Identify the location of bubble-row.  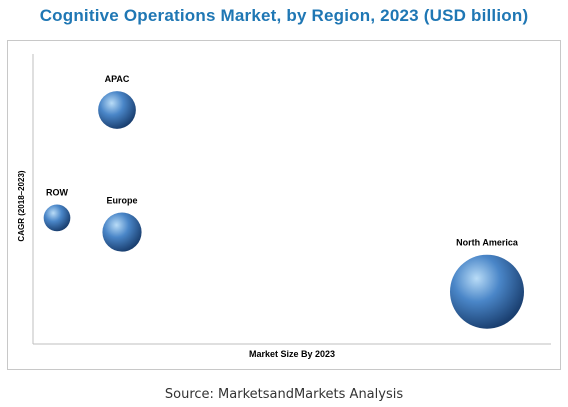
(57, 218).